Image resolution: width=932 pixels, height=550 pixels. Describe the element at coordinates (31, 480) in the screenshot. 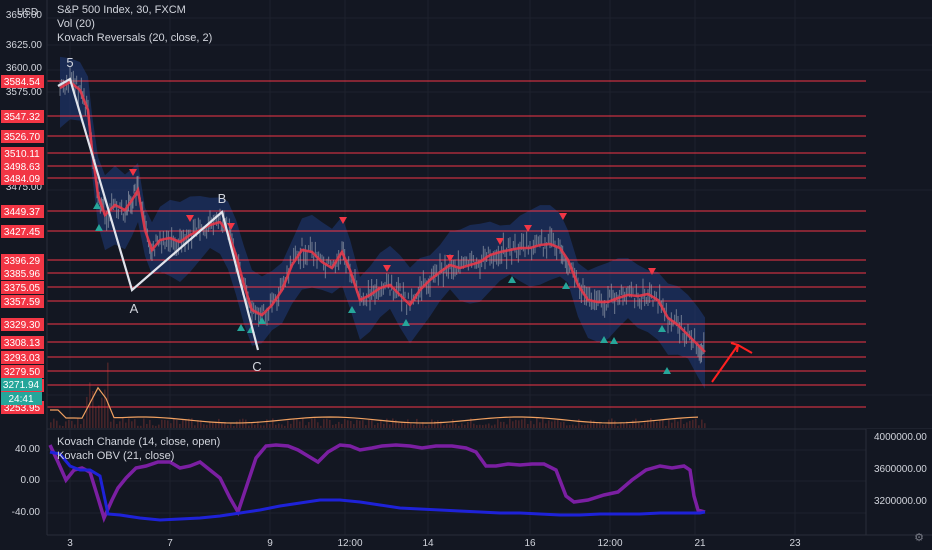

I see `osc-axis-0: 0.00` at that location.